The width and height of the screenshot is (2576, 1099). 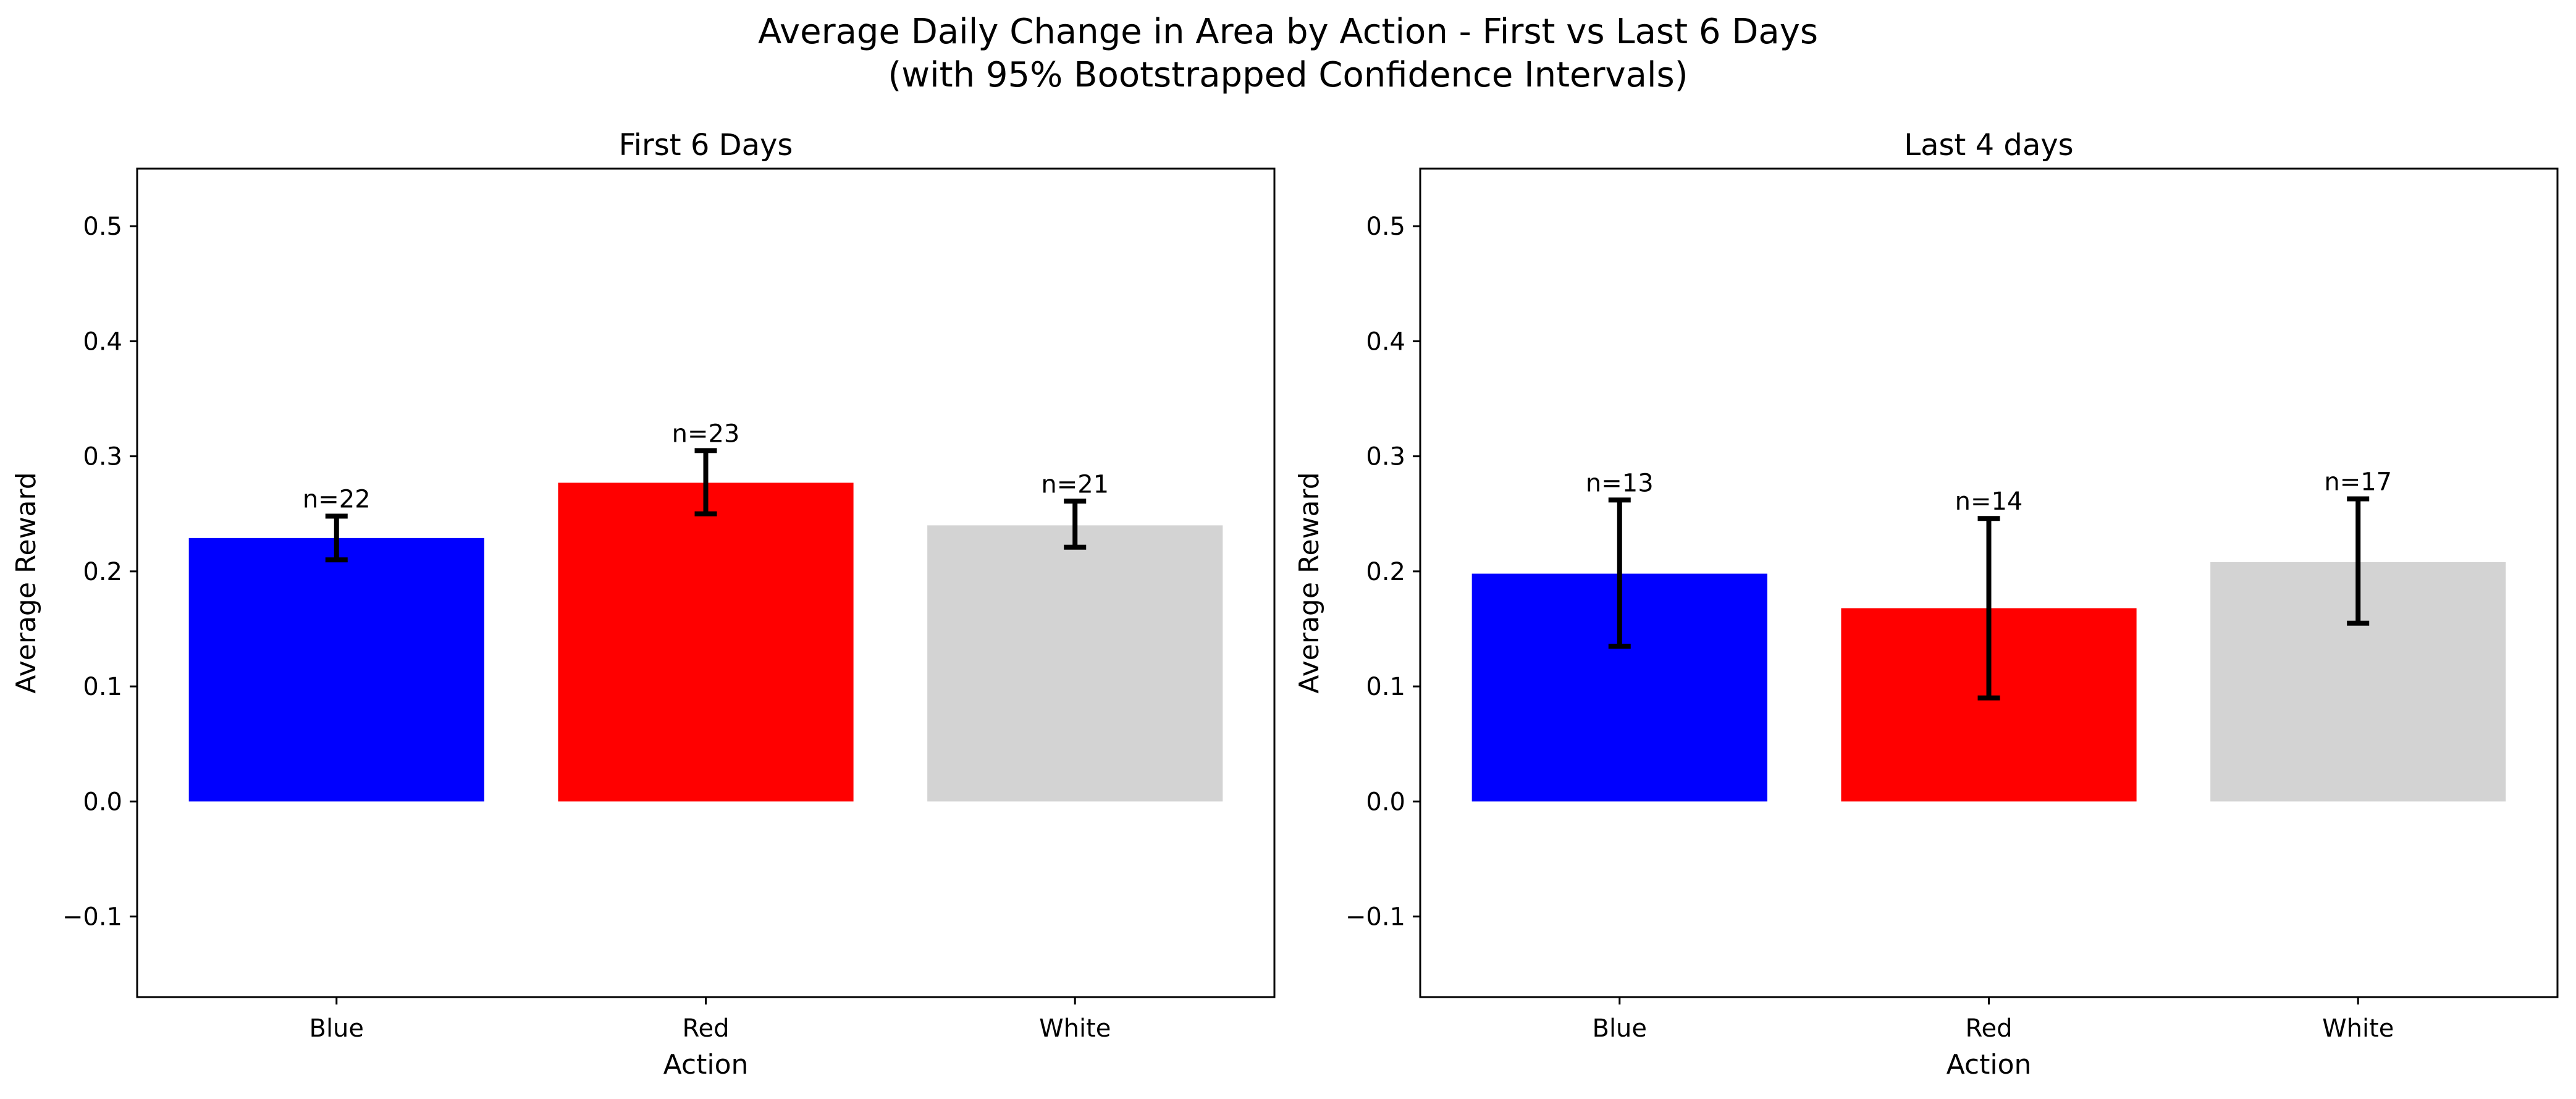 What do you see at coordinates (92, 917) in the screenshot?
I see `chart-0-ytick-label: −0.1` at bounding box center [92, 917].